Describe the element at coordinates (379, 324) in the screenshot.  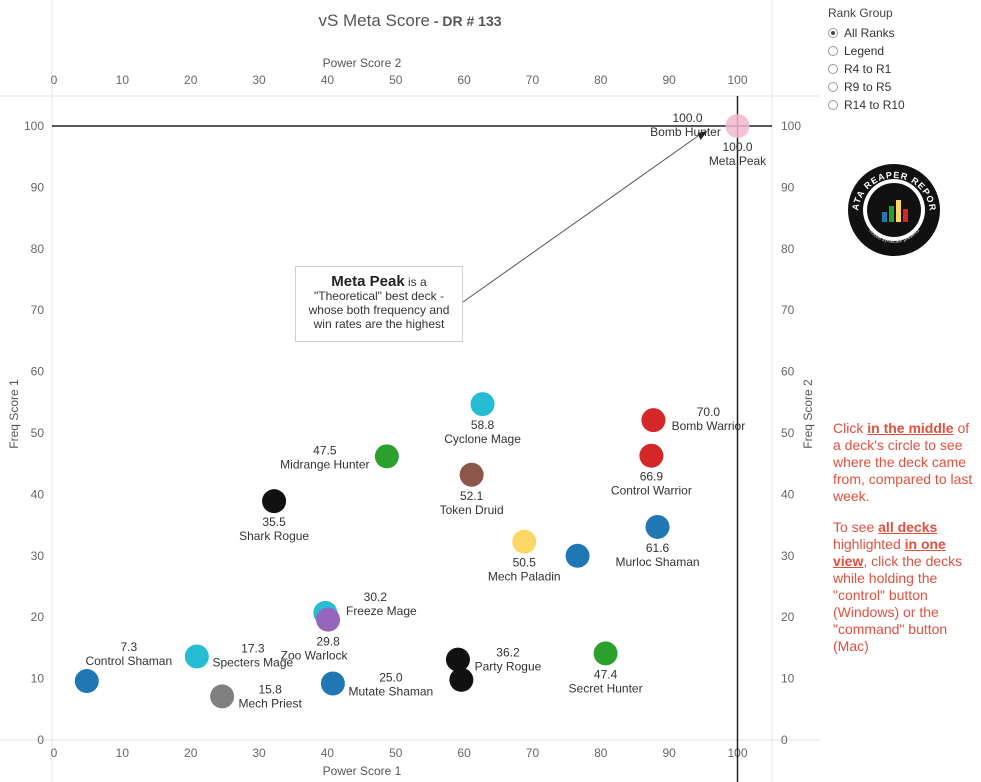
I see `callout-line-4: win rates are the highest` at that location.